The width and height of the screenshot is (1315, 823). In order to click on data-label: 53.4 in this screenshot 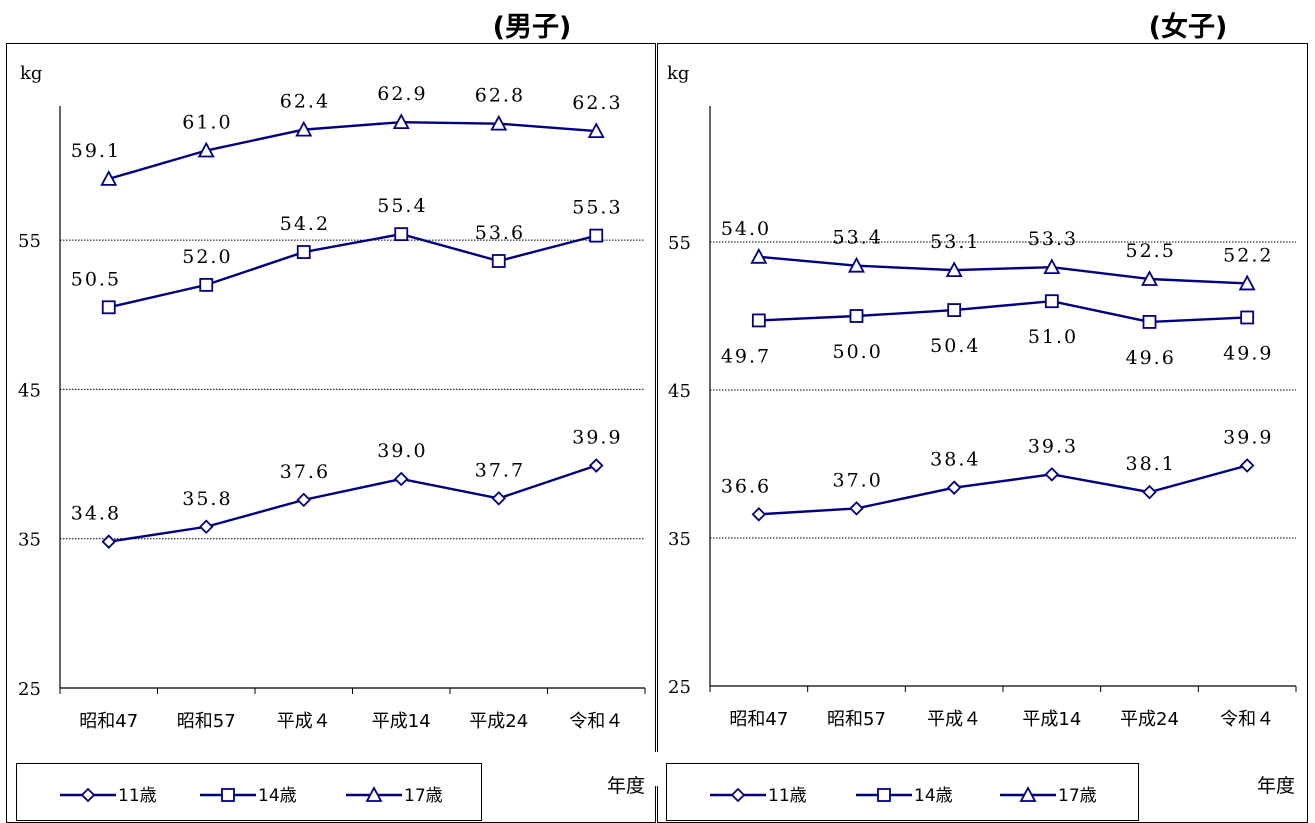, I will do `click(858, 238)`.